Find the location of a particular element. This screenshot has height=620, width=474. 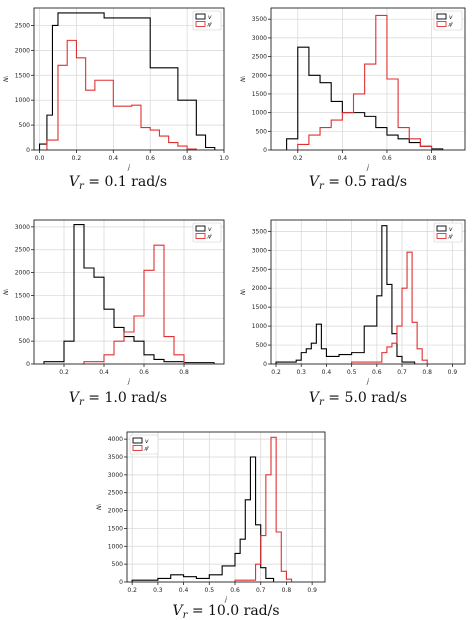

x-tick-label: 1.0 is located at coordinates (224, 158).